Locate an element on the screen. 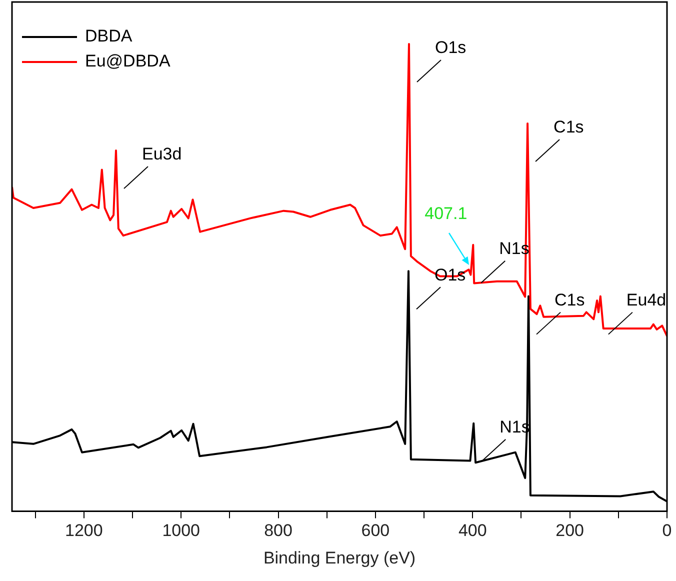 The height and width of the screenshot is (581, 676). x-tick-label: 400 is located at coordinates (472, 530).